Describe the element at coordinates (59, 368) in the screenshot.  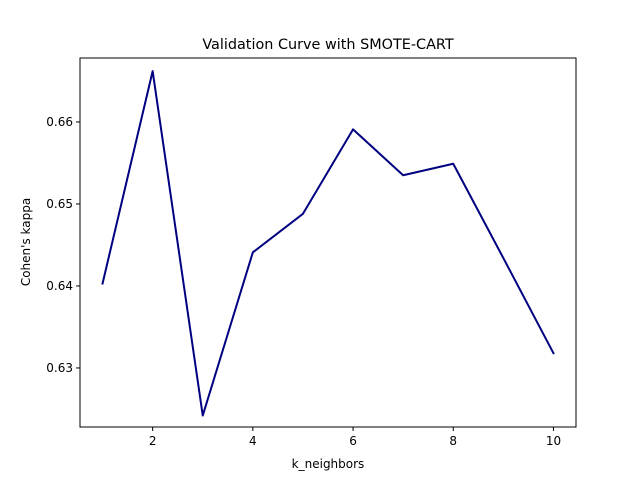
I see `y-tick-label: 0.63` at that location.